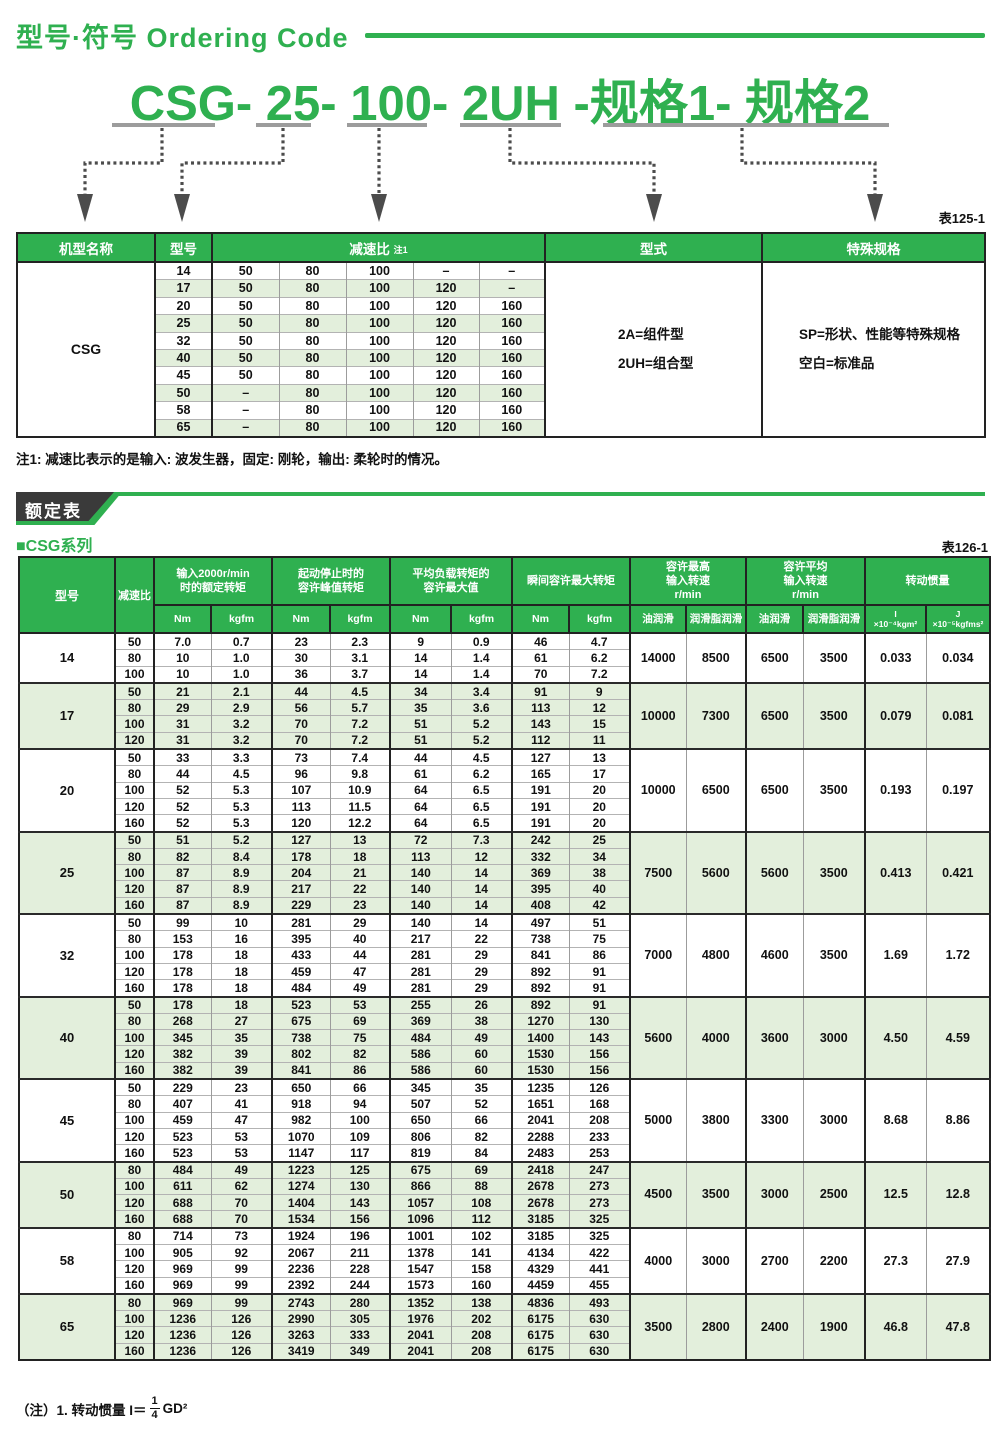 The image size is (1000, 1429). What do you see at coordinates (541, 1351) in the screenshot?
I see `value-cell: 6175` at bounding box center [541, 1351].